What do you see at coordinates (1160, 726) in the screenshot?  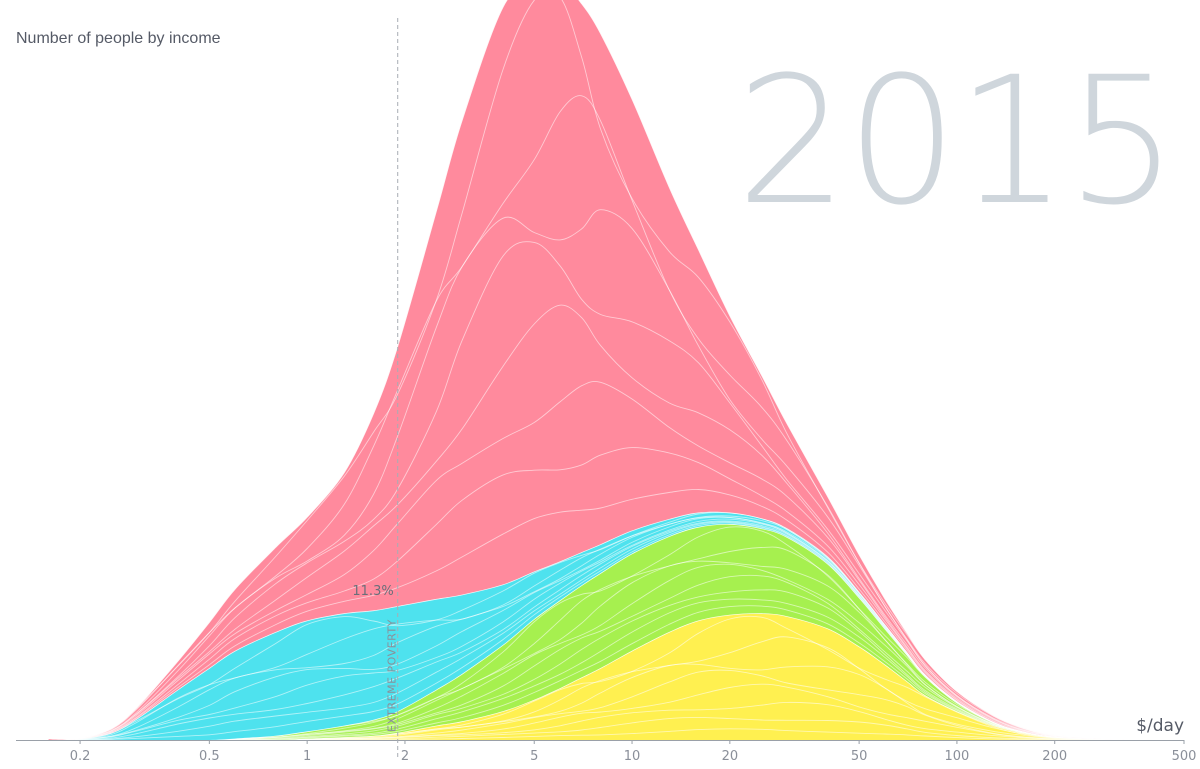 I see `x-unit-label: $/day` at bounding box center [1160, 726].